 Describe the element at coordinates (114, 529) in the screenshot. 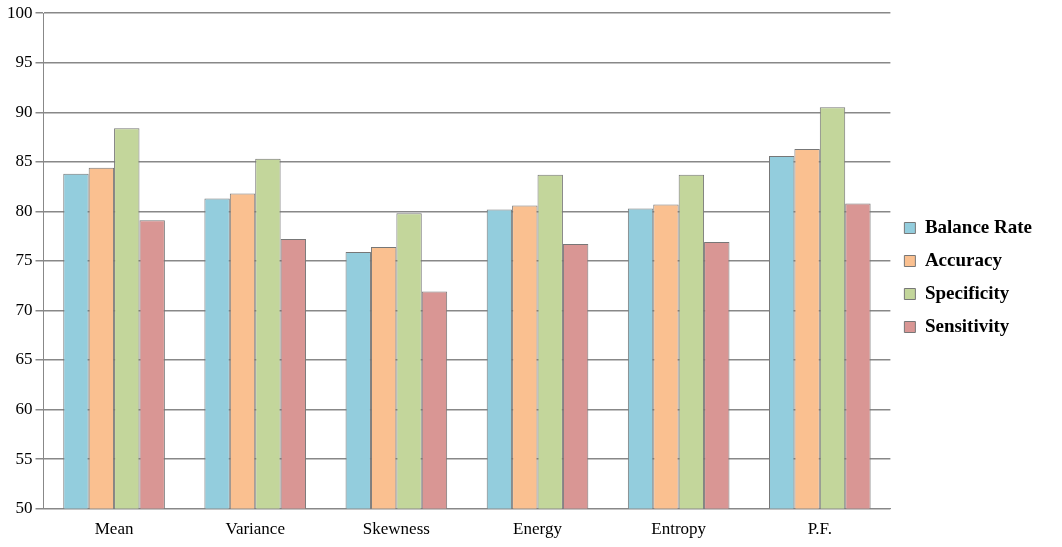

I see `x-tick-label: Mean` at that location.